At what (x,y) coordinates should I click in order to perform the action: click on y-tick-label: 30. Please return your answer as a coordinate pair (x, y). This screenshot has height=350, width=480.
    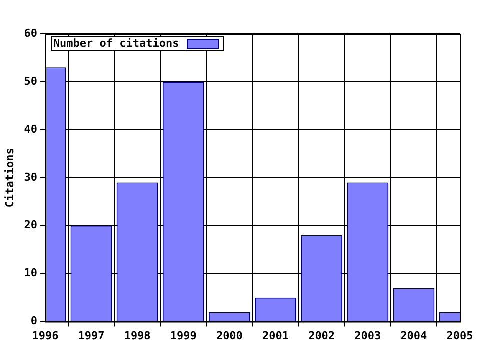
    Looking at the image, I should click on (31, 177).